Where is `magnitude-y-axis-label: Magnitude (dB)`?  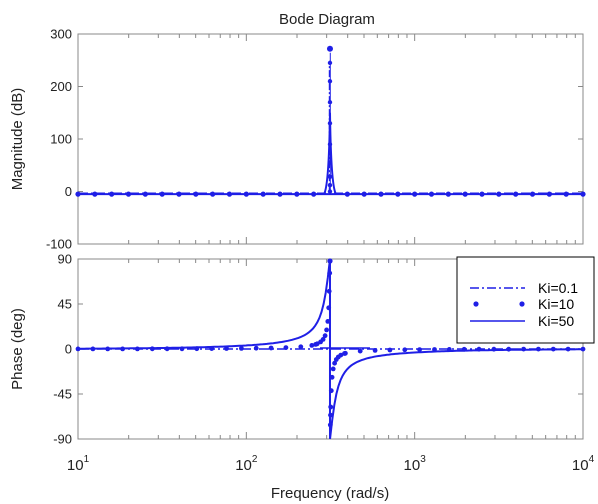 magnitude-y-axis-label: Magnitude (dB) is located at coordinates (17, 139).